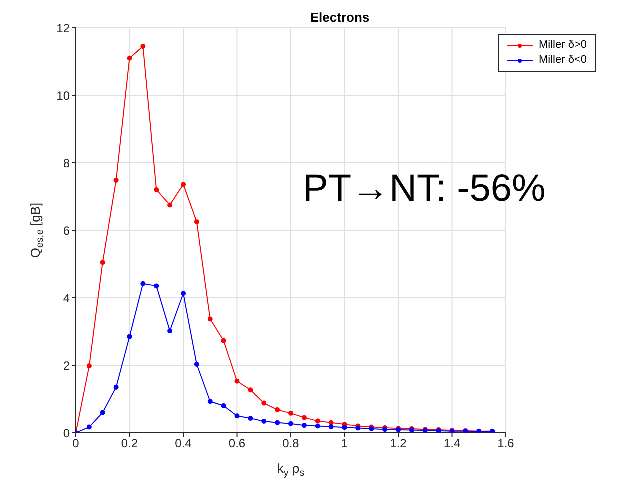 This screenshot has height=497, width=625. Describe the element at coordinates (66, 298) in the screenshot. I see `y-tick-label: 4` at that location.